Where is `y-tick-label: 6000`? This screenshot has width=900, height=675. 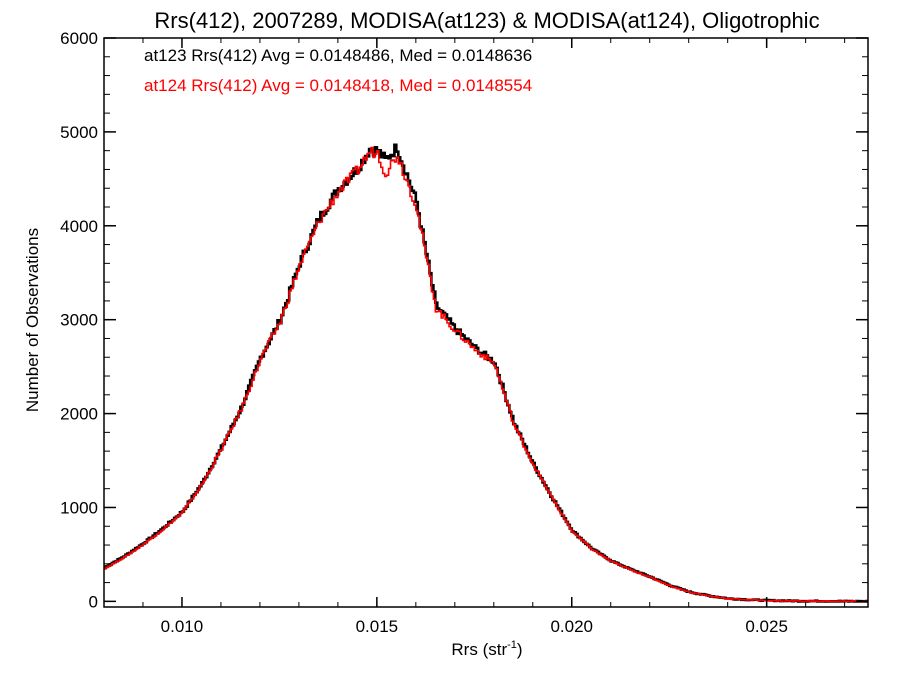
y-tick-label: 6000 is located at coordinates (79, 38).